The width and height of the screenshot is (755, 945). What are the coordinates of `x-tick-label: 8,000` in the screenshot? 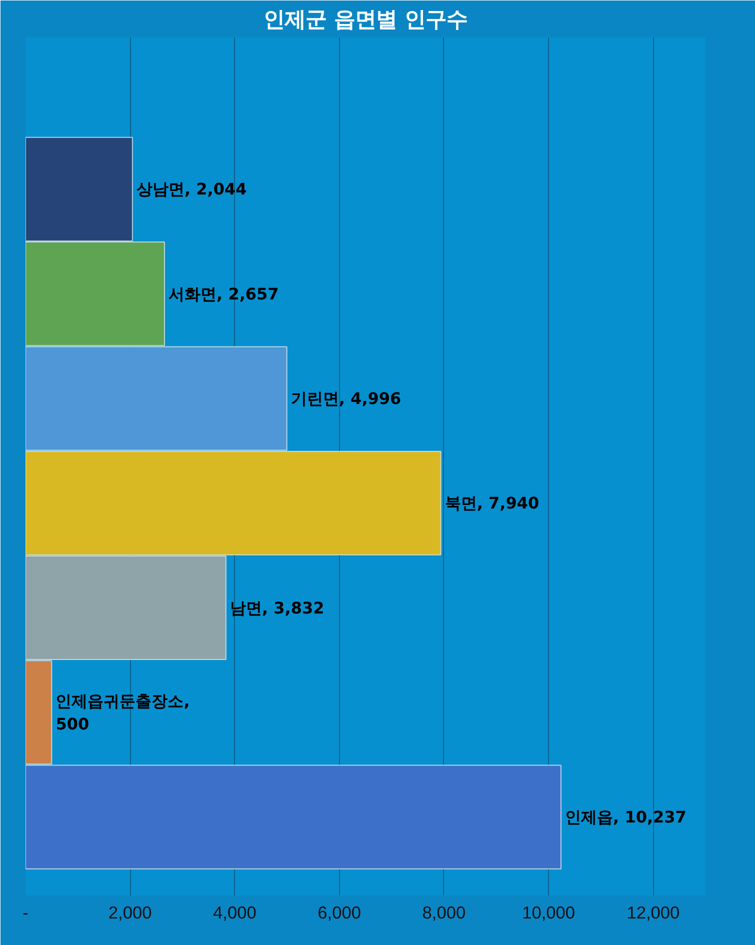 It's located at (444, 912).